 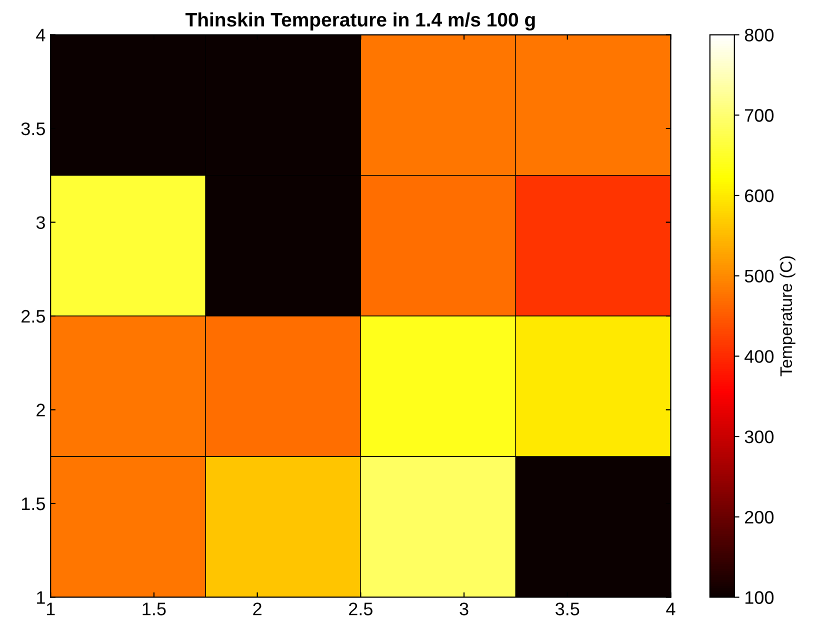 I want to click on color-bar-title: Temperature (C), so click(x=788, y=316).